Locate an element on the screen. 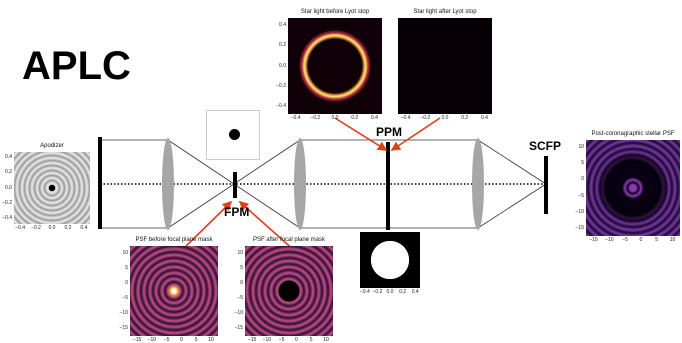 The width and height of the screenshot is (682, 343). main-title: APLC is located at coordinates (76, 66).